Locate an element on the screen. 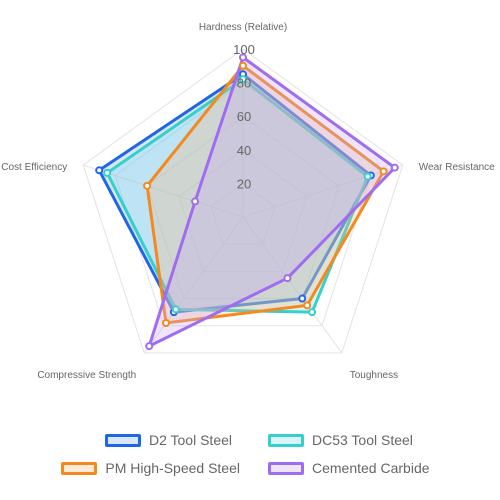 The image size is (500, 500). r-tick-label-1: 20 is located at coordinates (244, 183).